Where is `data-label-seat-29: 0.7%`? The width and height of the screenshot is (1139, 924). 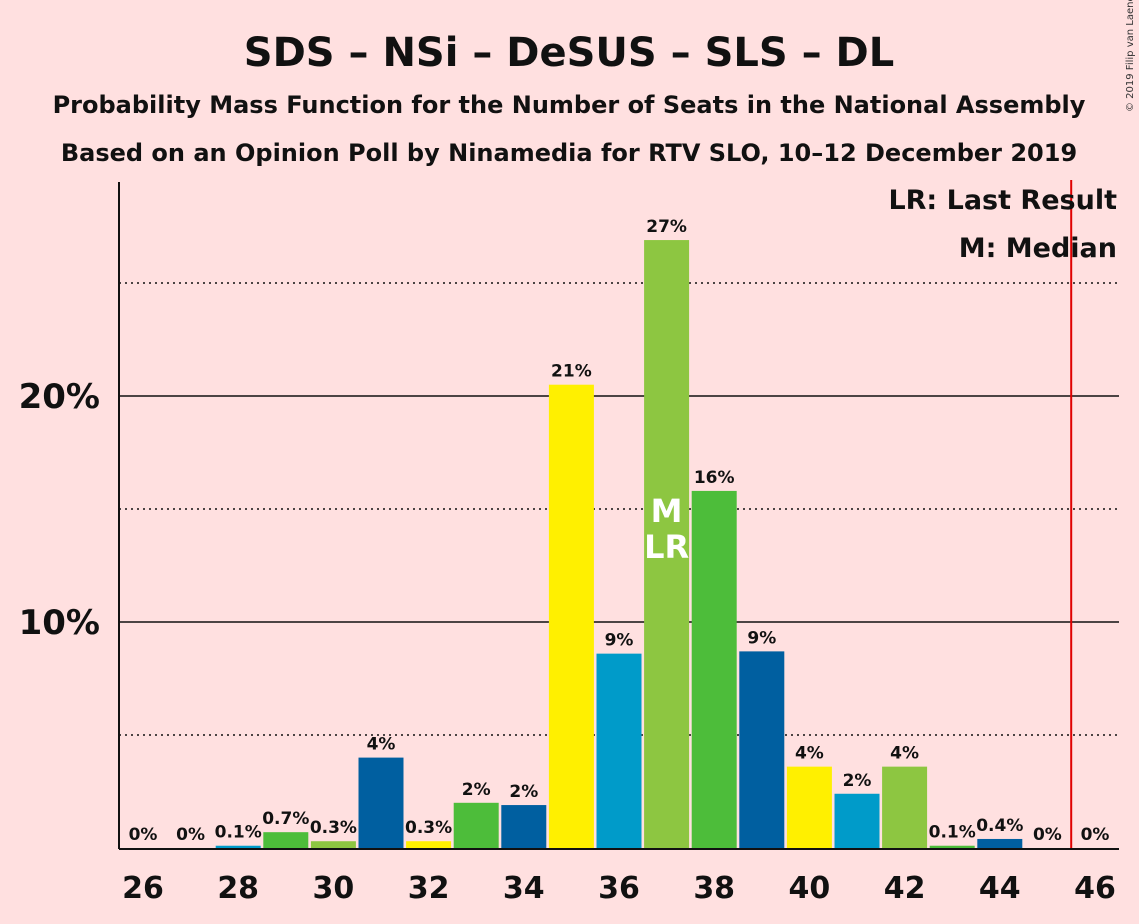
data-label-seat-29: 0.7% is located at coordinates (285, 819).